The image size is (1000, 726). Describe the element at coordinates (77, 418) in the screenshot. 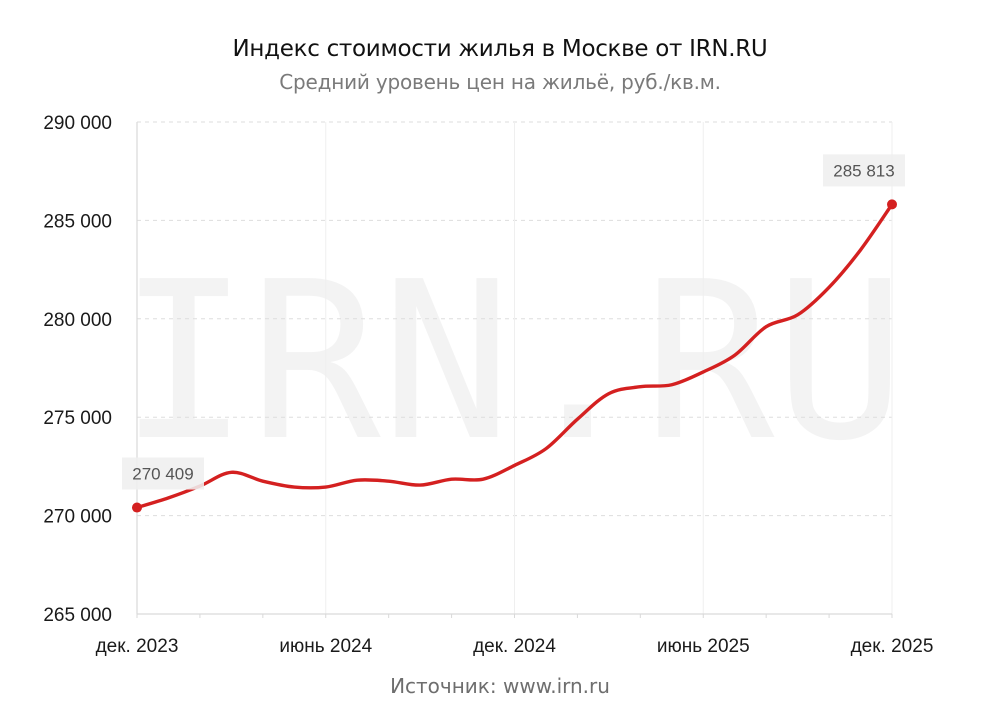

I see `y-tick-label: 275 000` at that location.